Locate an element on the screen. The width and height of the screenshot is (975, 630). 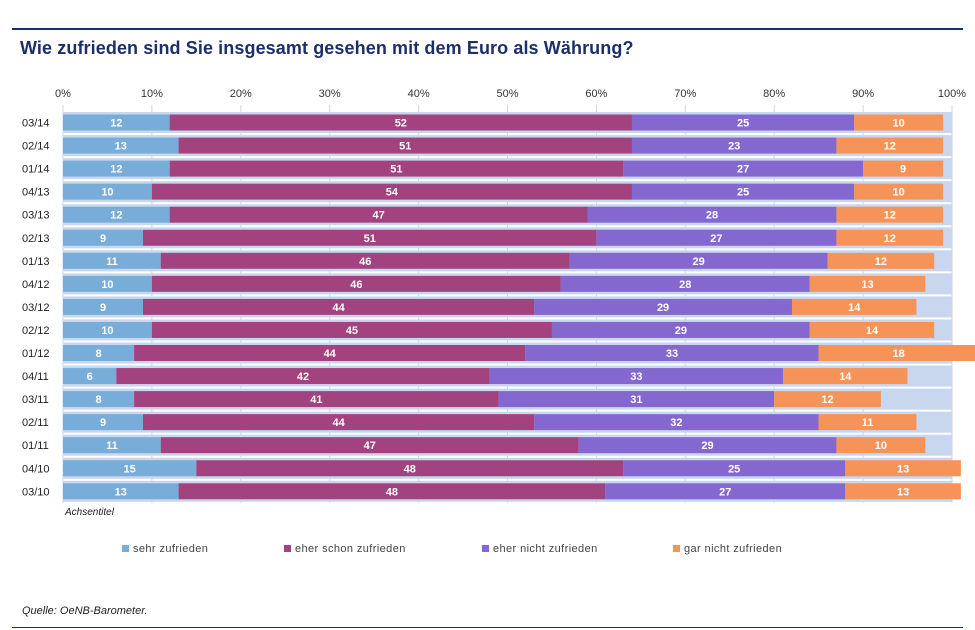
data-label: 27 is located at coordinates (716, 239).